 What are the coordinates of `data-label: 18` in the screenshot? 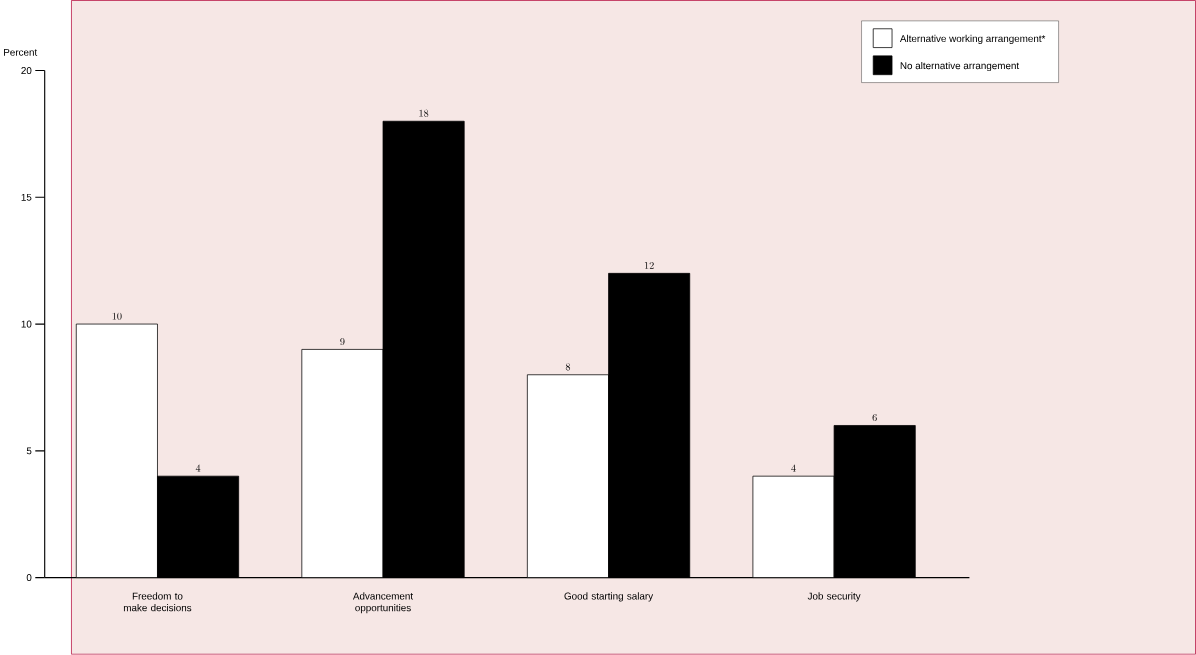 It's located at (424, 113).